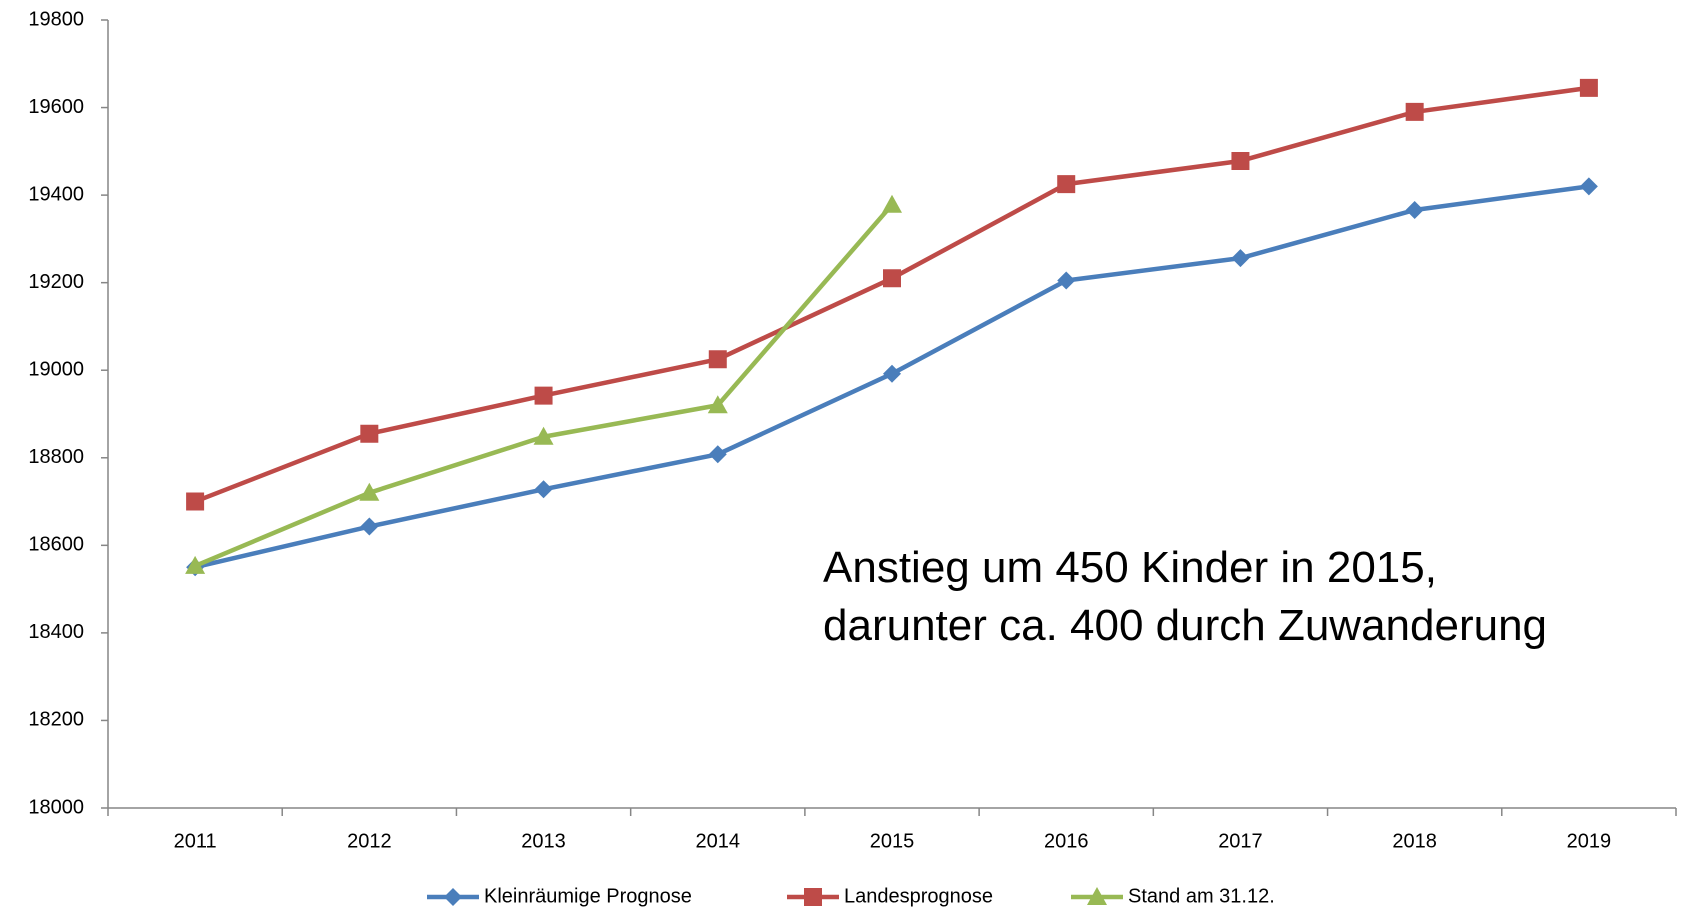  I want to click on legend-label: Stand am 31.12., so click(1201, 896).